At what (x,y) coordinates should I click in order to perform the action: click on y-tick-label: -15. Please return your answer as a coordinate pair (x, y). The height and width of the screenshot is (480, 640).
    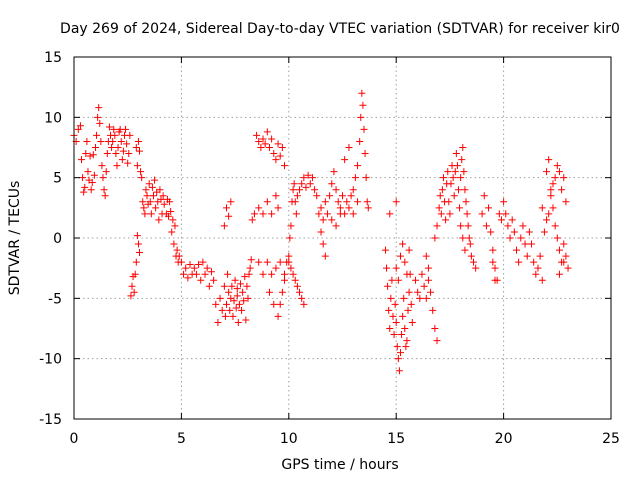
    Looking at the image, I should click on (50, 420).